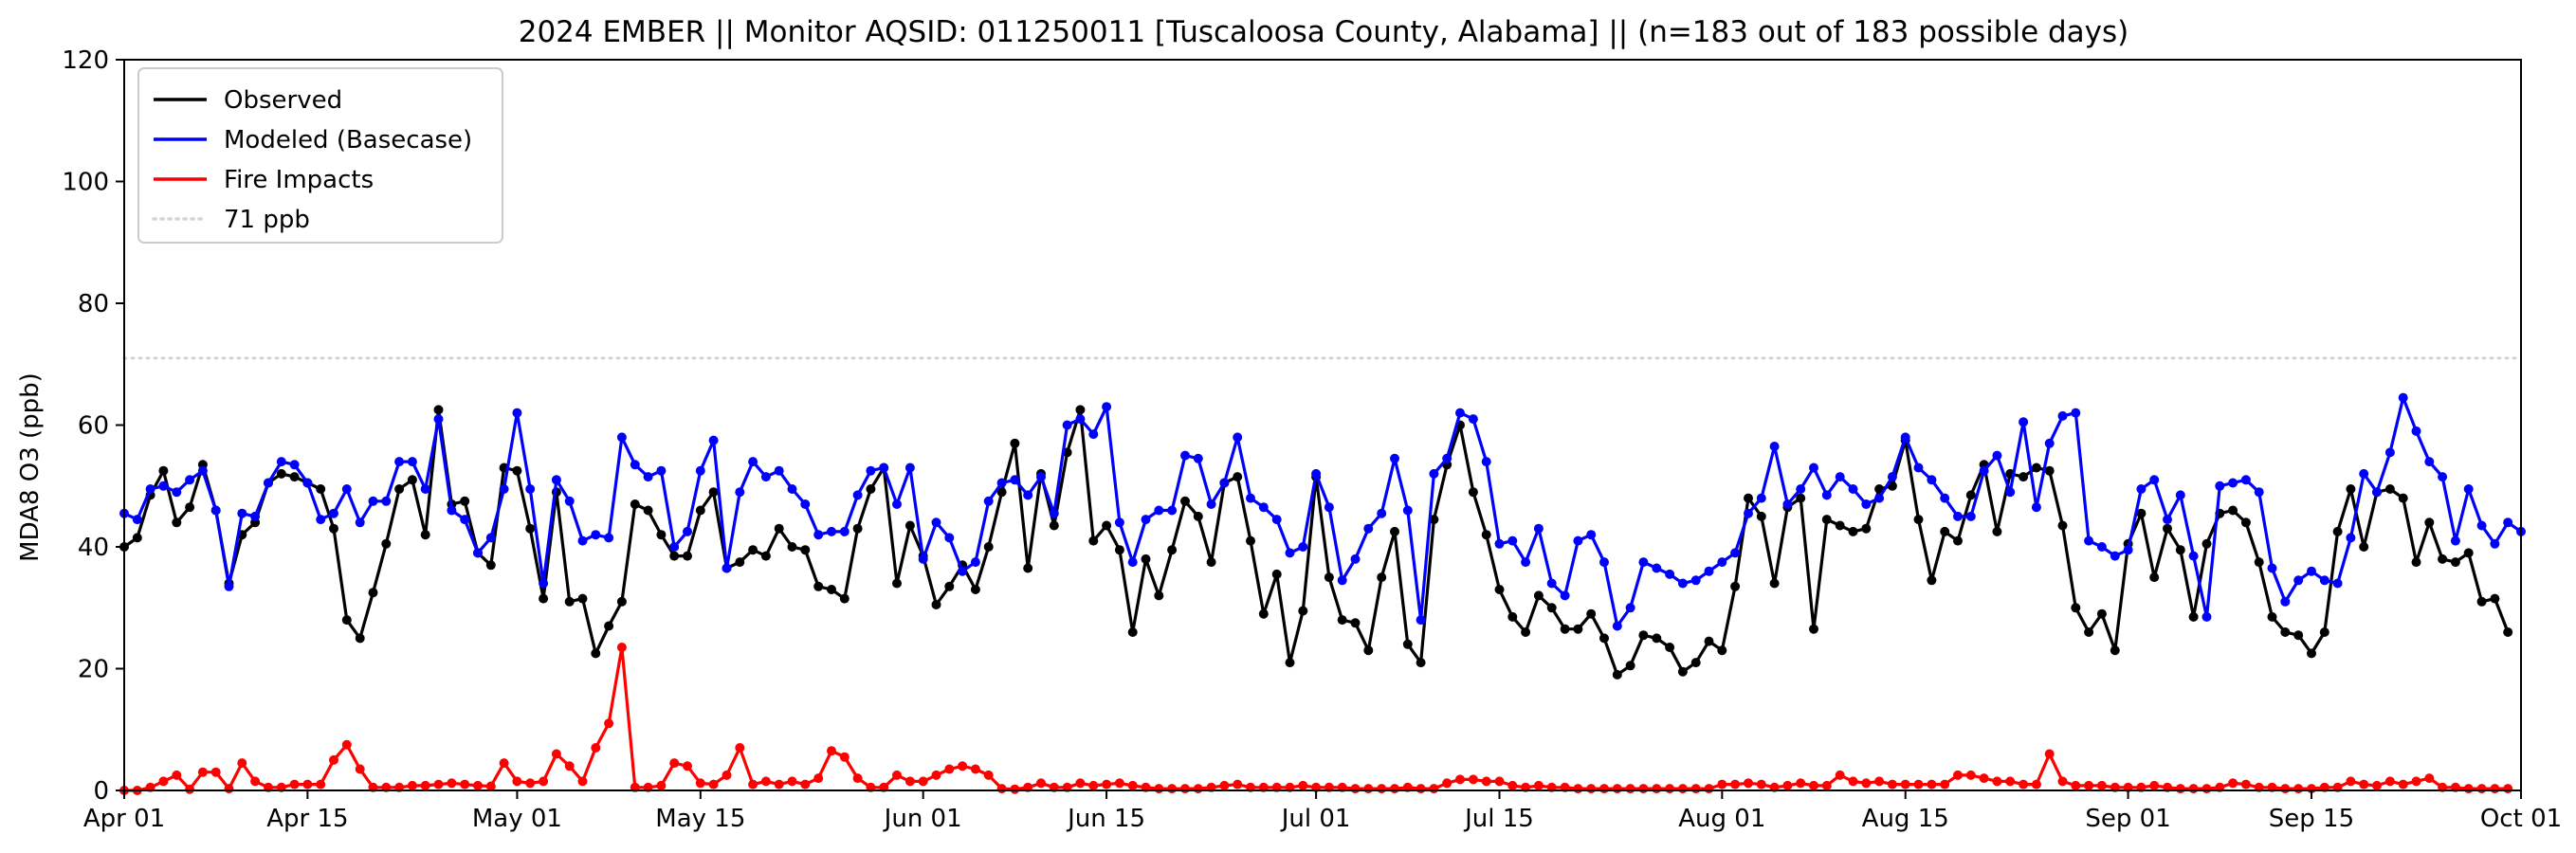  What do you see at coordinates (93, 548) in the screenshot?
I see `y-tick-label: 40` at bounding box center [93, 548].